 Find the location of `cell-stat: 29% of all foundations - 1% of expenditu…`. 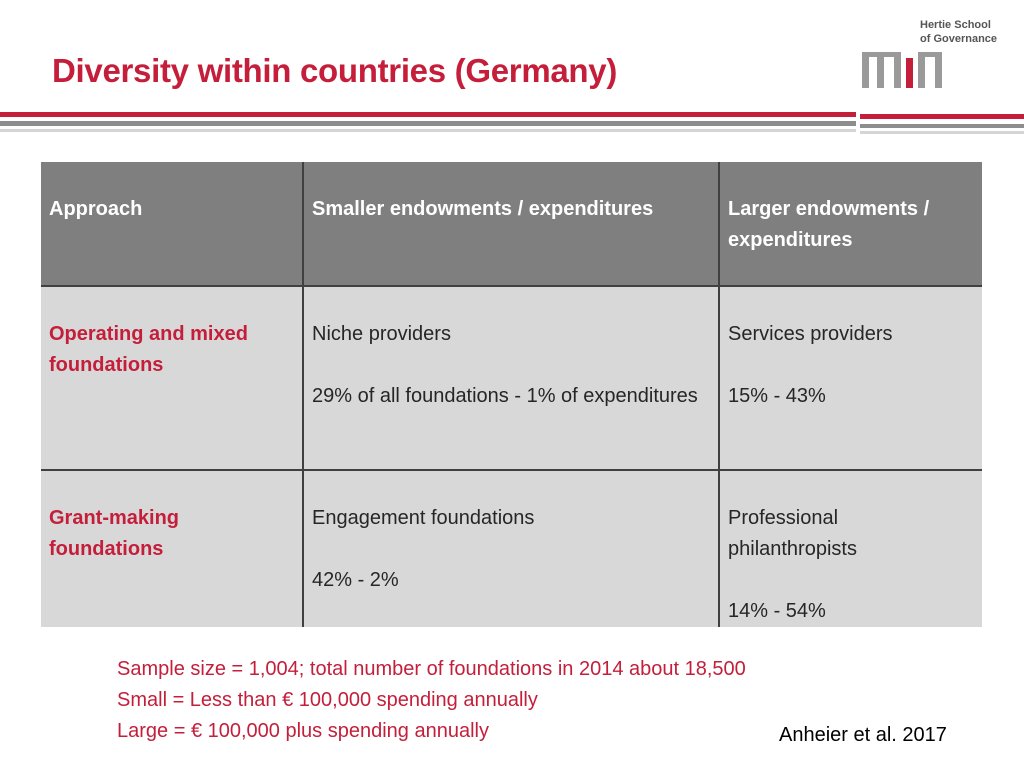

cell-stat: 29% of all foundations - 1% of expenditu… is located at coordinates (505, 396).